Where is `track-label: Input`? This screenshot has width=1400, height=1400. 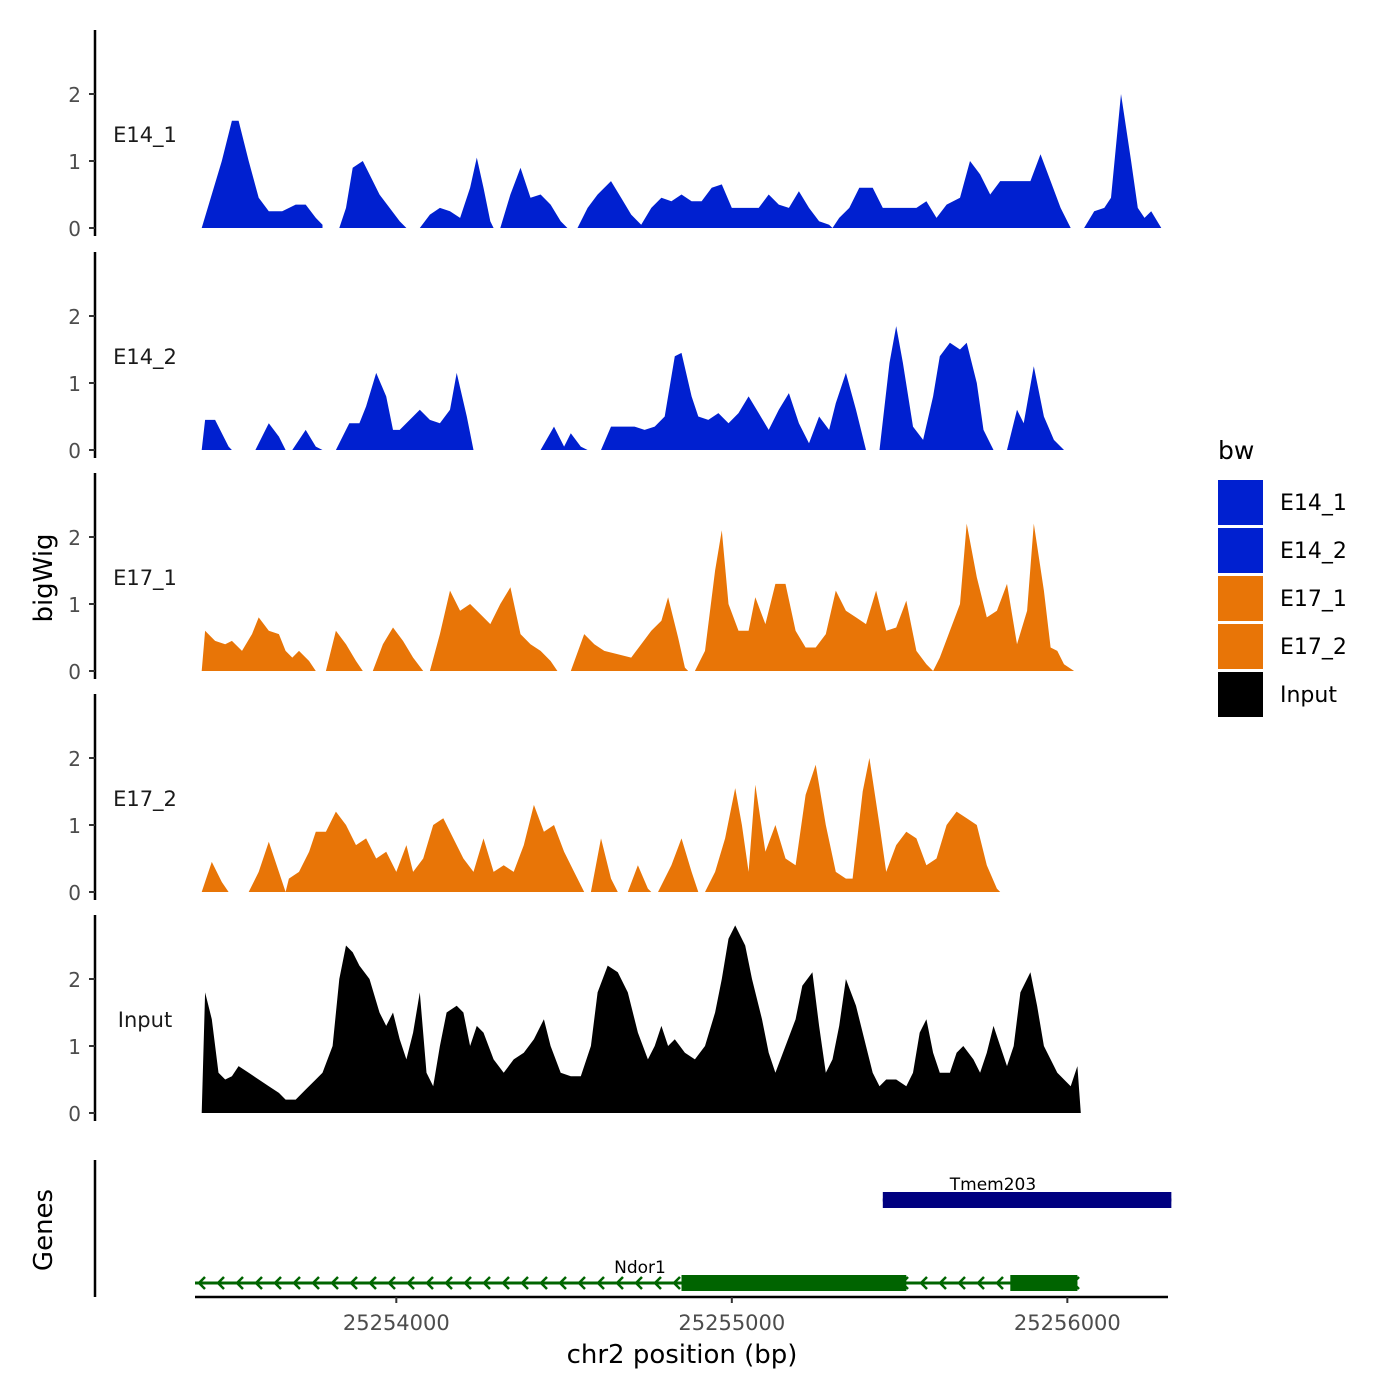
track-label: Input is located at coordinates (145, 1020).